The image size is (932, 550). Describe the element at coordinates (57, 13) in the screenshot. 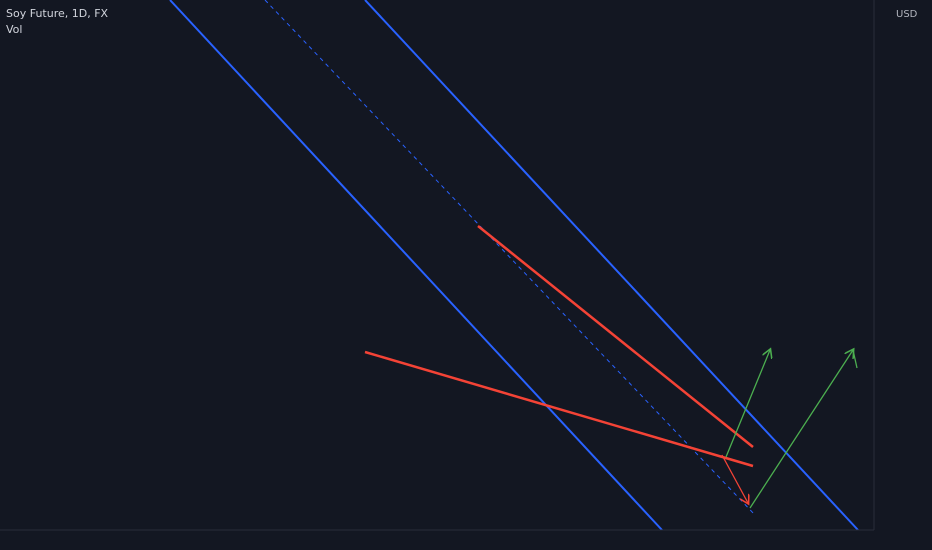

I see `chart-title: Soy Future, 1D, FX` at that location.